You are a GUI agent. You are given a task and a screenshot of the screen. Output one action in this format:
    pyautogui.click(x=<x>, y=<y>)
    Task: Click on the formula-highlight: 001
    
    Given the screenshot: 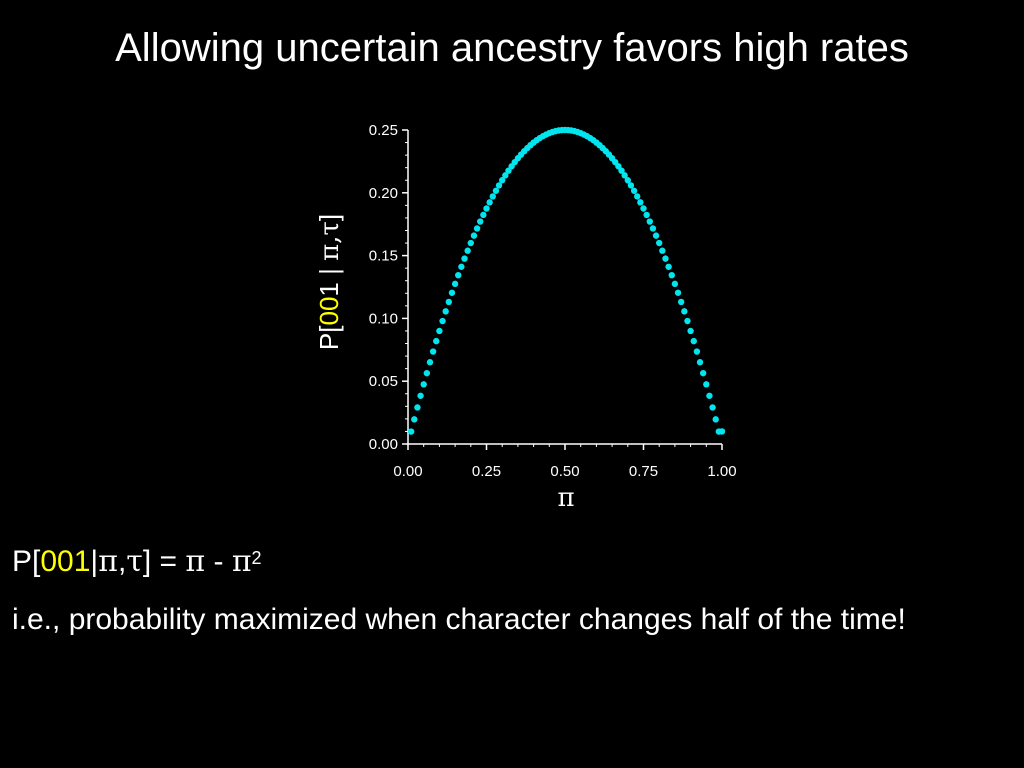 What is the action you would take?
    pyautogui.click(x=65, y=561)
    